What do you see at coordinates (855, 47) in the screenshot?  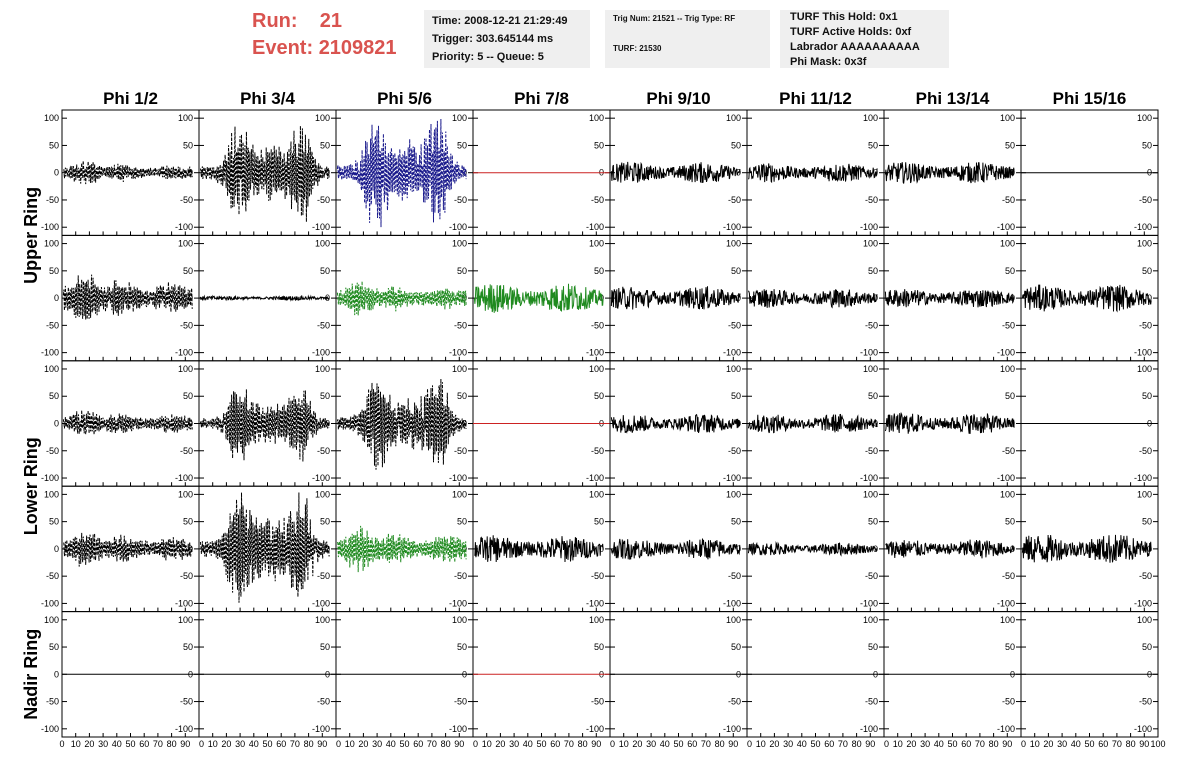 I see `labrador-text: Labrador AAAAAAAAAA` at bounding box center [855, 47].